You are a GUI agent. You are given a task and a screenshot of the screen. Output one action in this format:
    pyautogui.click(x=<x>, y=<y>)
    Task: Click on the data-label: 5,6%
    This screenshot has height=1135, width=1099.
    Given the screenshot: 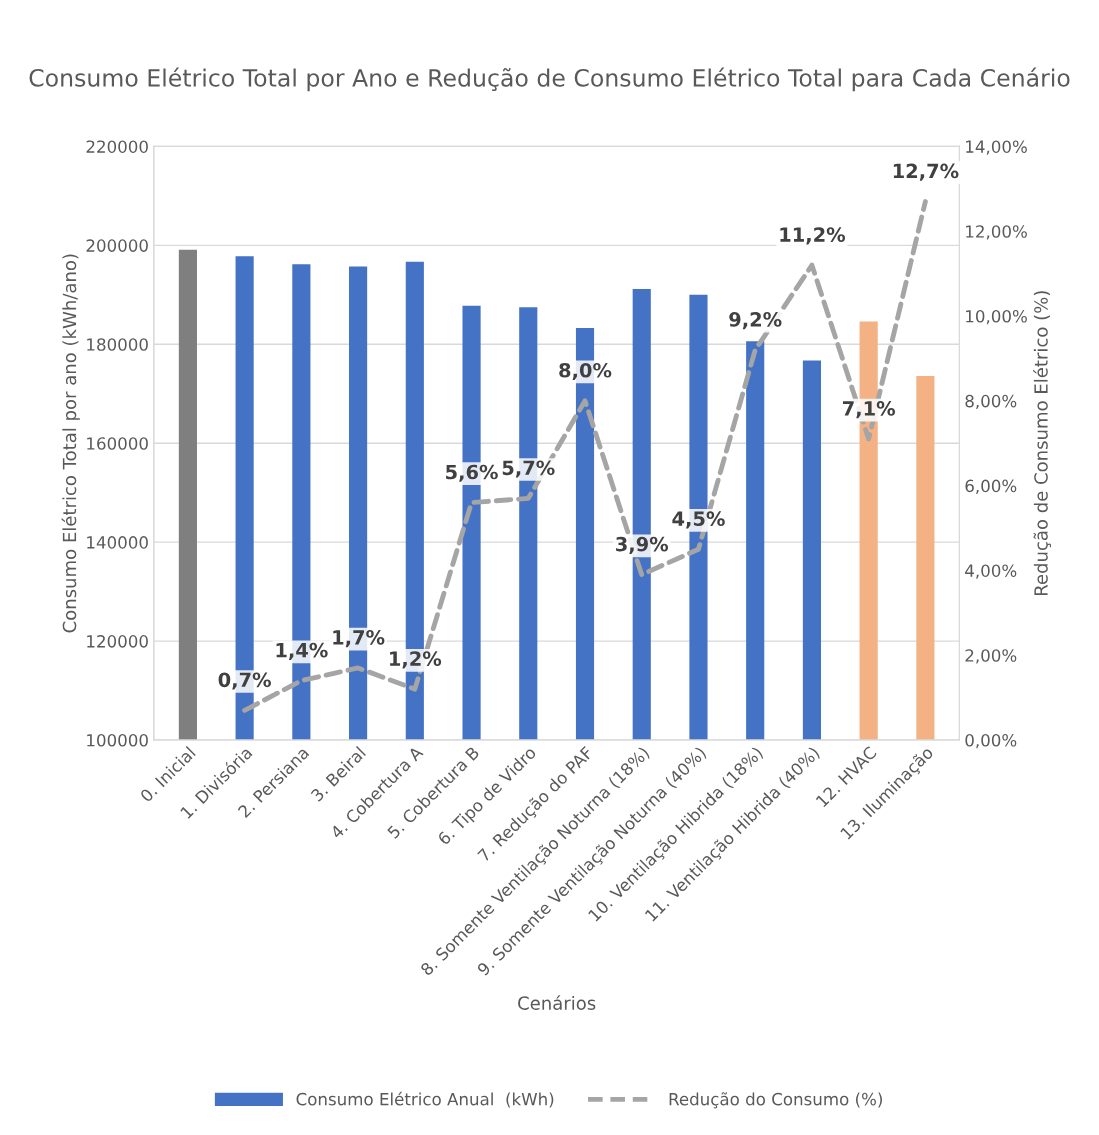 What is the action you would take?
    pyautogui.click(x=472, y=473)
    